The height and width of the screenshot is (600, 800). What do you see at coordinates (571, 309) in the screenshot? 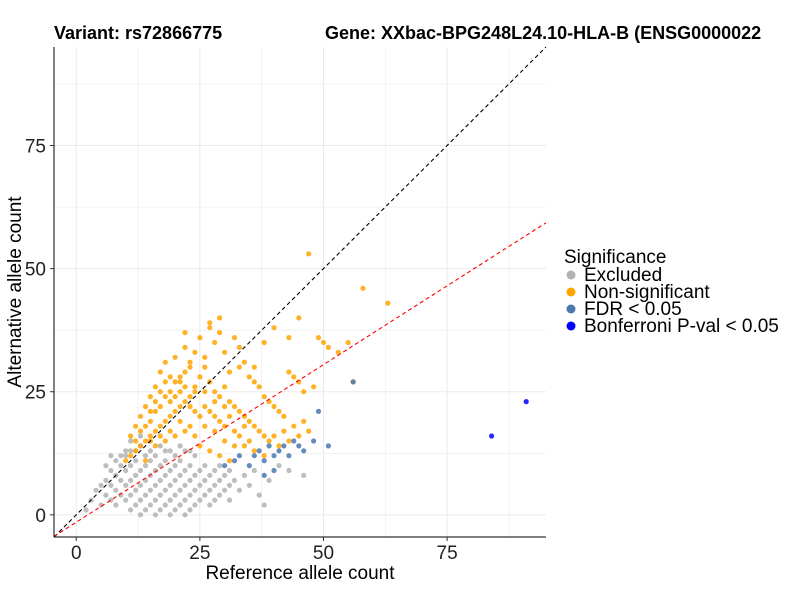
I see `legend-key-fdr` at bounding box center [571, 309].